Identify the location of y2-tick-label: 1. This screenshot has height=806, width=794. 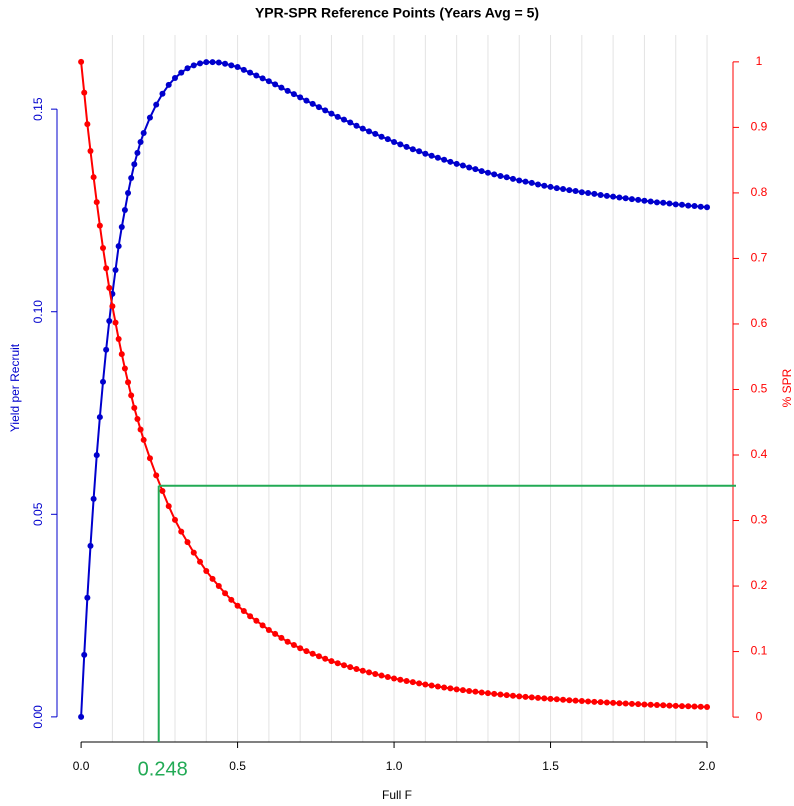
(759, 61).